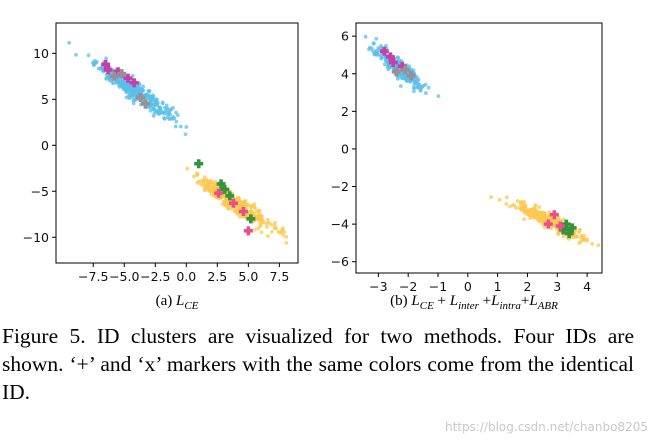 Image resolution: width=656 pixels, height=441 pixels. Describe the element at coordinates (408, 286) in the screenshot. I see `x-tick-label: −2` at that location.